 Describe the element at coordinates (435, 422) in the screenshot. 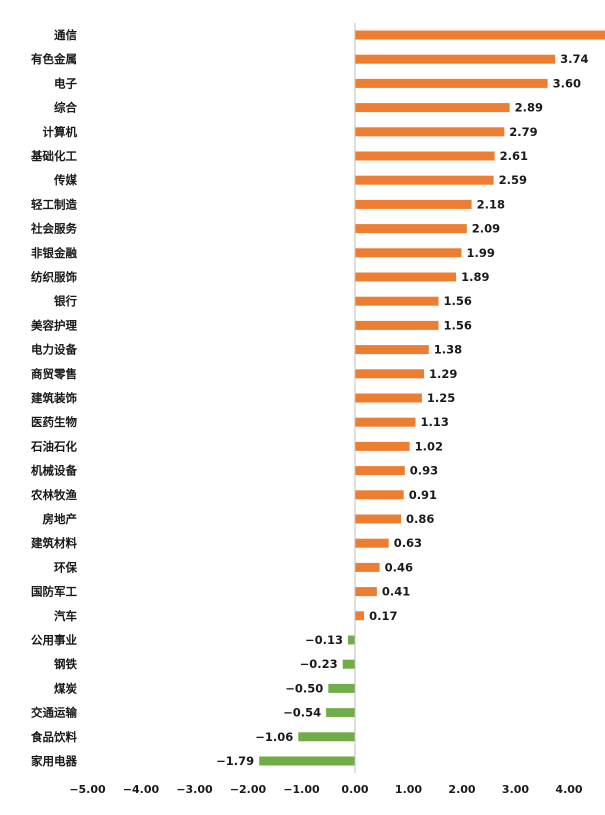

I see `value-label: 1.13` at that location.